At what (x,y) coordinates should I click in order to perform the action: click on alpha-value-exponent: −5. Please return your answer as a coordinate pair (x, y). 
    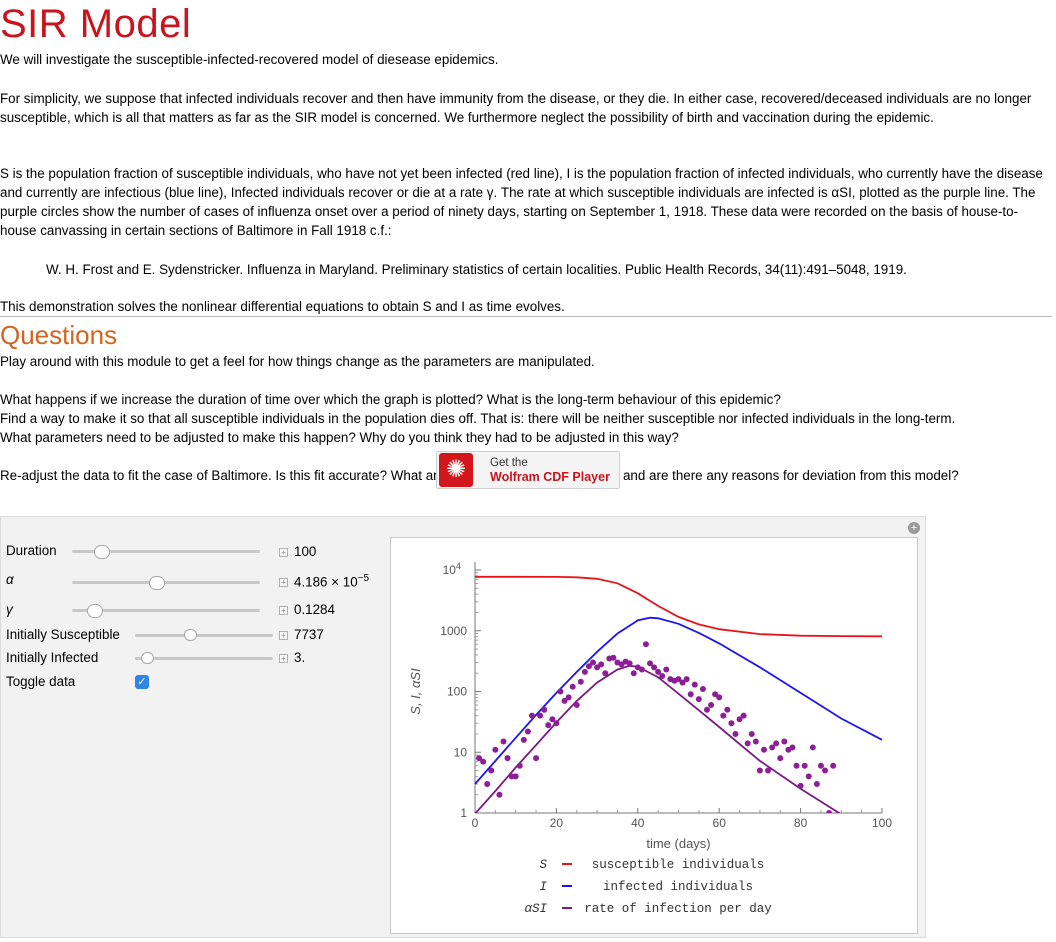
    Looking at the image, I should click on (363, 578).